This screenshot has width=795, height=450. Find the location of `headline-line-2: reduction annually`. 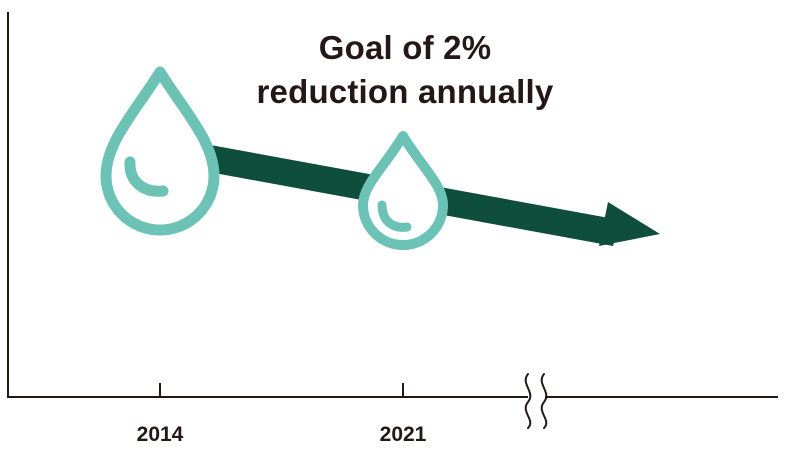

headline-line-2: reduction annually is located at coordinates (405, 91).